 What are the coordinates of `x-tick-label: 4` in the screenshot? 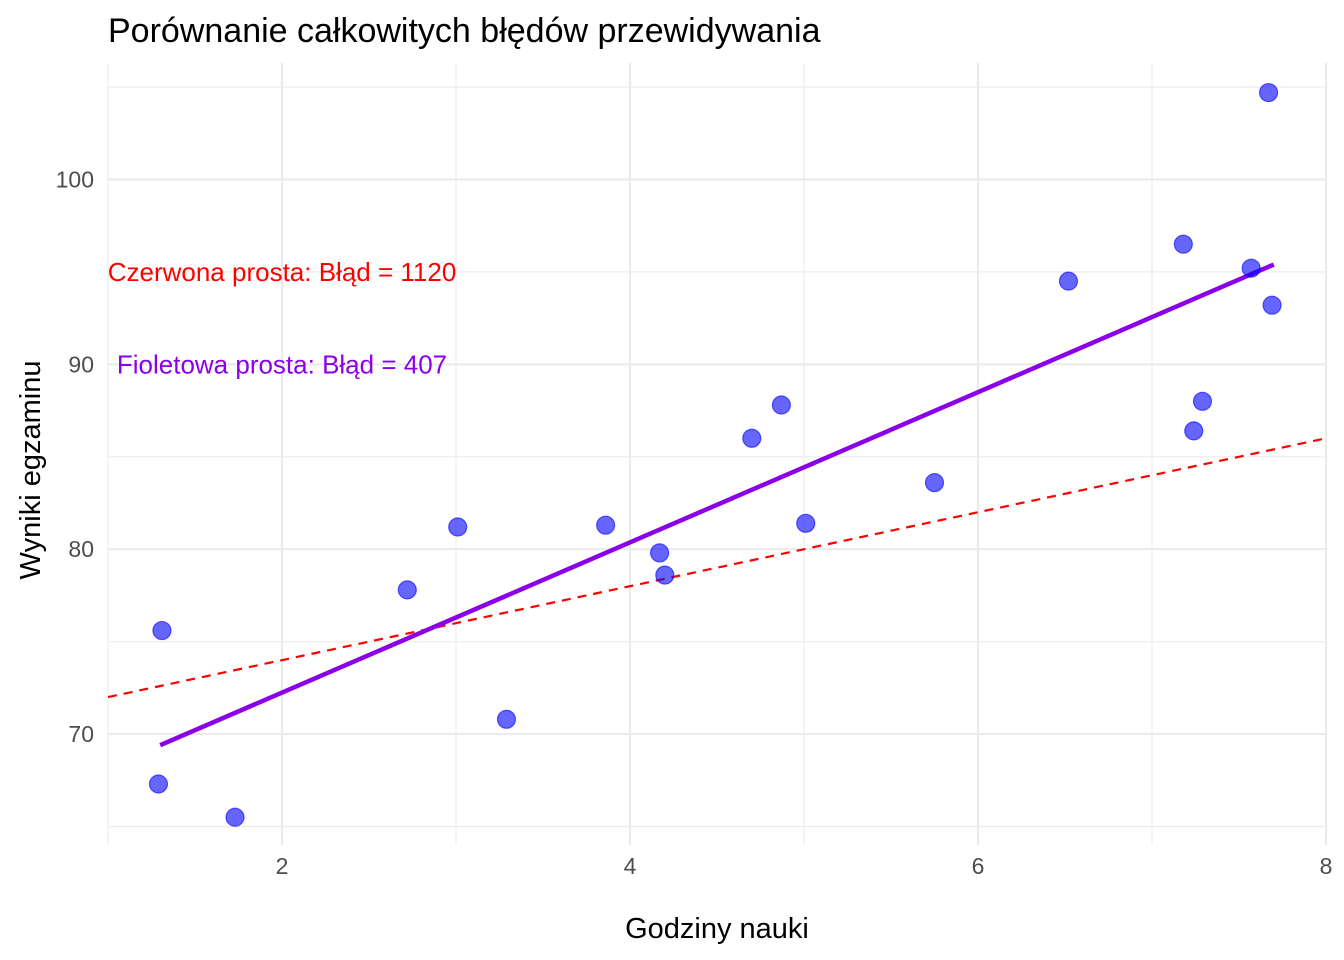 It's located at (630, 866).